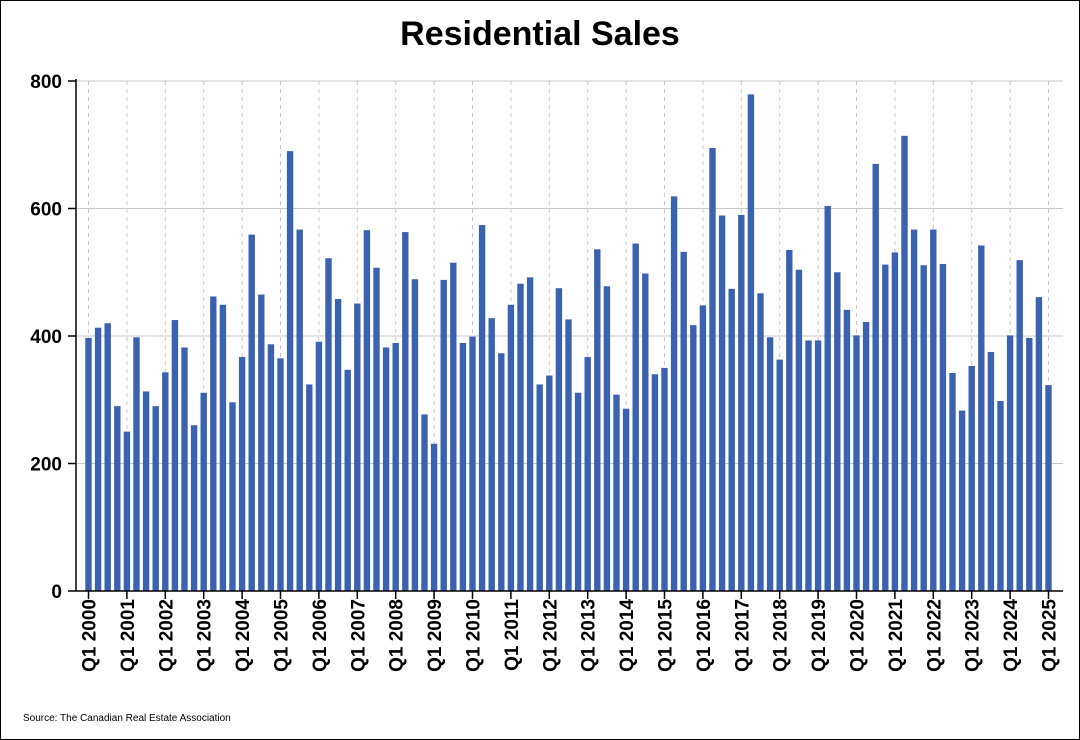  What do you see at coordinates (858, 635) in the screenshot?
I see `x-tick-label: Q1 2020` at bounding box center [858, 635].